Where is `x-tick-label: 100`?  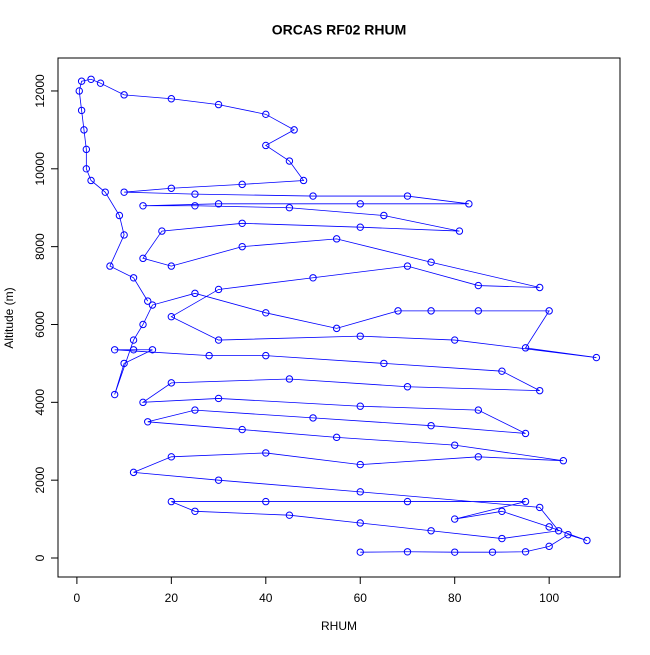 x-tick-label: 100 is located at coordinates (549, 598).